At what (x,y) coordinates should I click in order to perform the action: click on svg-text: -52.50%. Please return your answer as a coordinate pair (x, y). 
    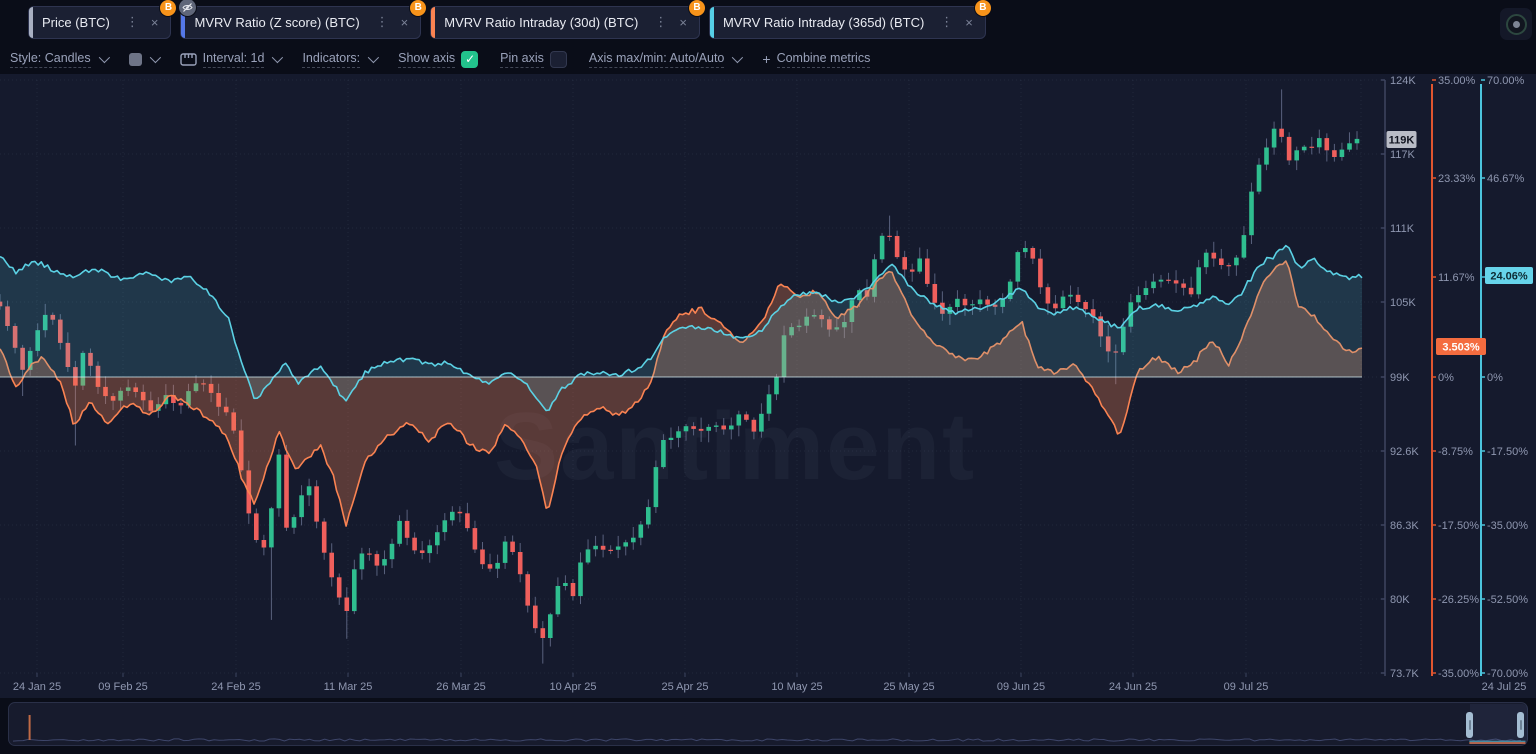
    Looking at the image, I should click on (1507, 600).